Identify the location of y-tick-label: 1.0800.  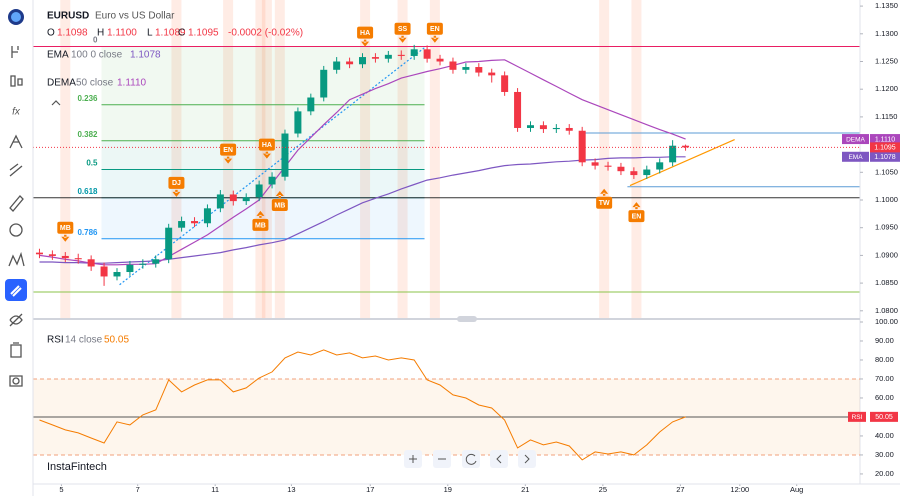
(886, 310).